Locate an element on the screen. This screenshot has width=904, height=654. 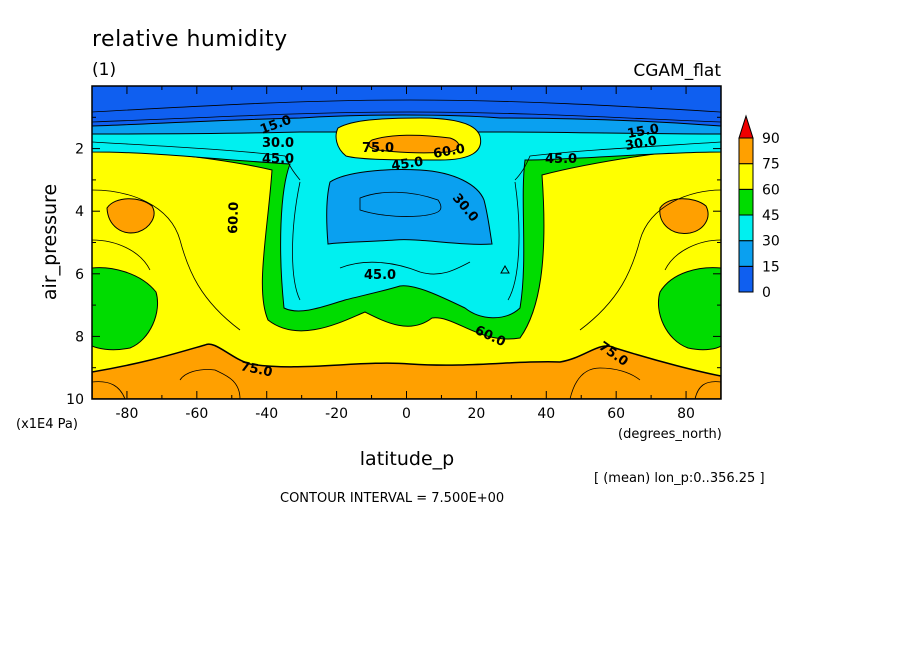
colorbar-label: 30 is located at coordinates (771, 242).